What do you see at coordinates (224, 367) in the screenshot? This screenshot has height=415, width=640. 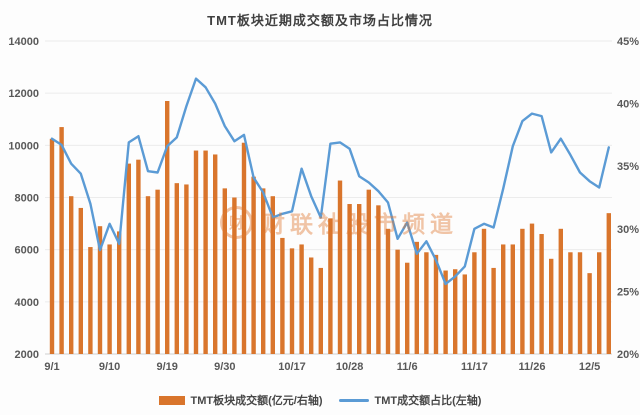 I see `x-axis-tick-label: 9/30` at bounding box center [224, 367].